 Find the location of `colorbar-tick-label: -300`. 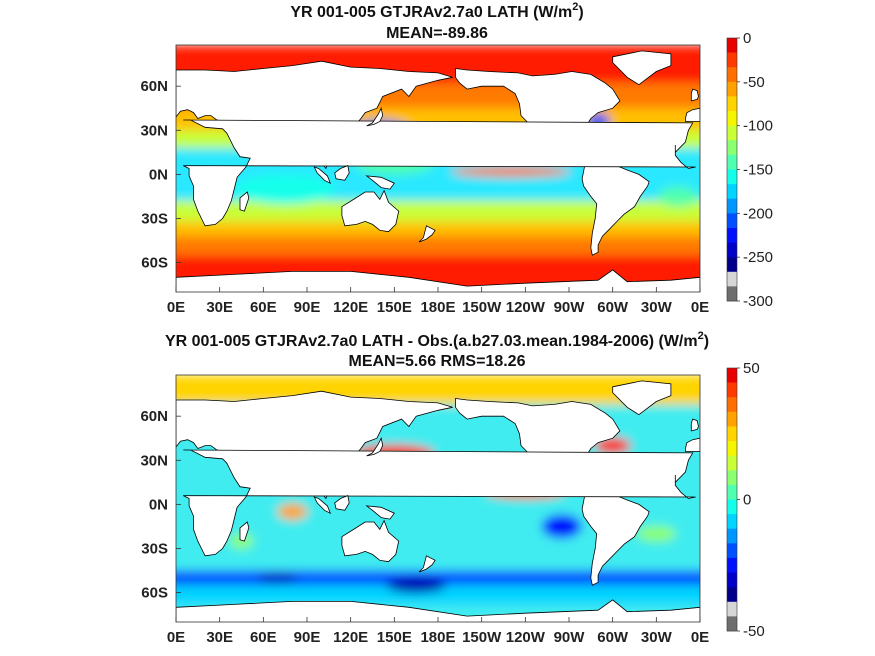

colorbar-tick-label: -300 is located at coordinates (758, 301).